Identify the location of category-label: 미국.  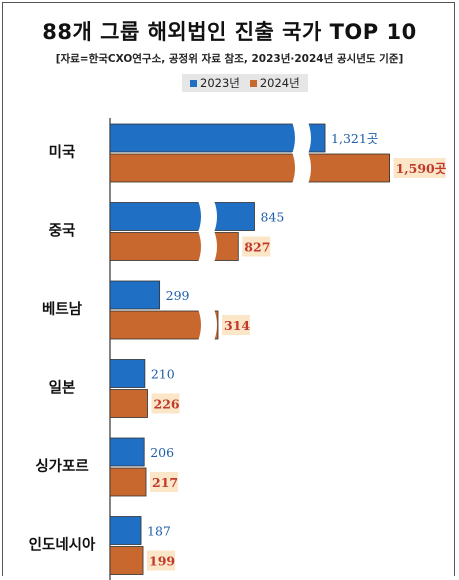
(62, 152).